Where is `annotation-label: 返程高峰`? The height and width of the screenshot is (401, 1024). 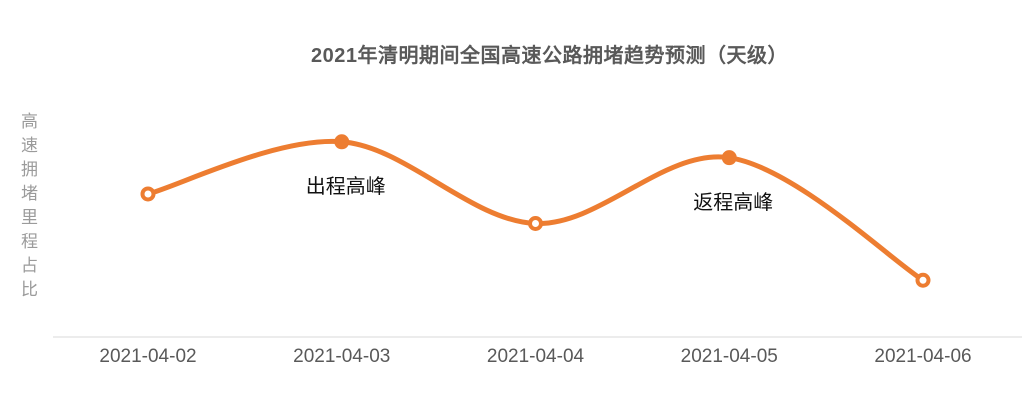
annotation-label: 返程高峰 is located at coordinates (733, 202).